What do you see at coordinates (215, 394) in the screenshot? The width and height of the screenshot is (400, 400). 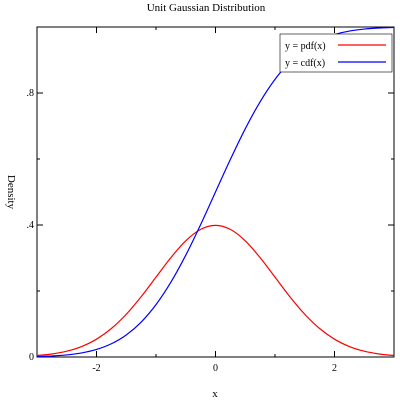 I see `x-axis-label: x` at bounding box center [215, 394].